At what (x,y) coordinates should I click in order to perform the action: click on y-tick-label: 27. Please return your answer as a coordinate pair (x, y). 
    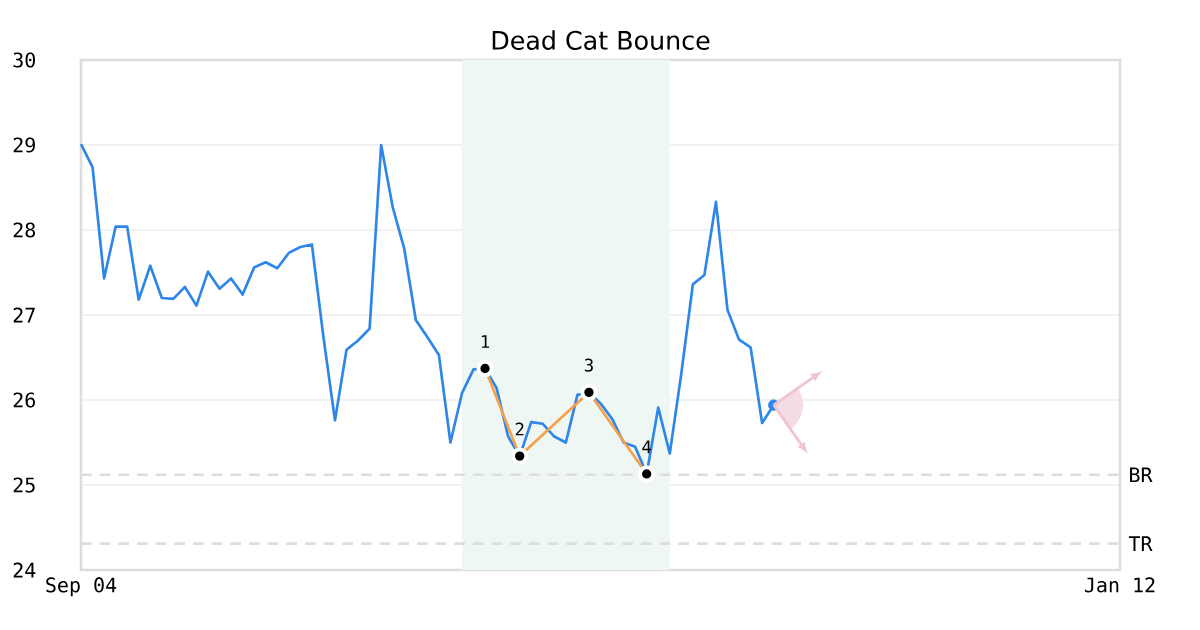
    Looking at the image, I should click on (24, 315).